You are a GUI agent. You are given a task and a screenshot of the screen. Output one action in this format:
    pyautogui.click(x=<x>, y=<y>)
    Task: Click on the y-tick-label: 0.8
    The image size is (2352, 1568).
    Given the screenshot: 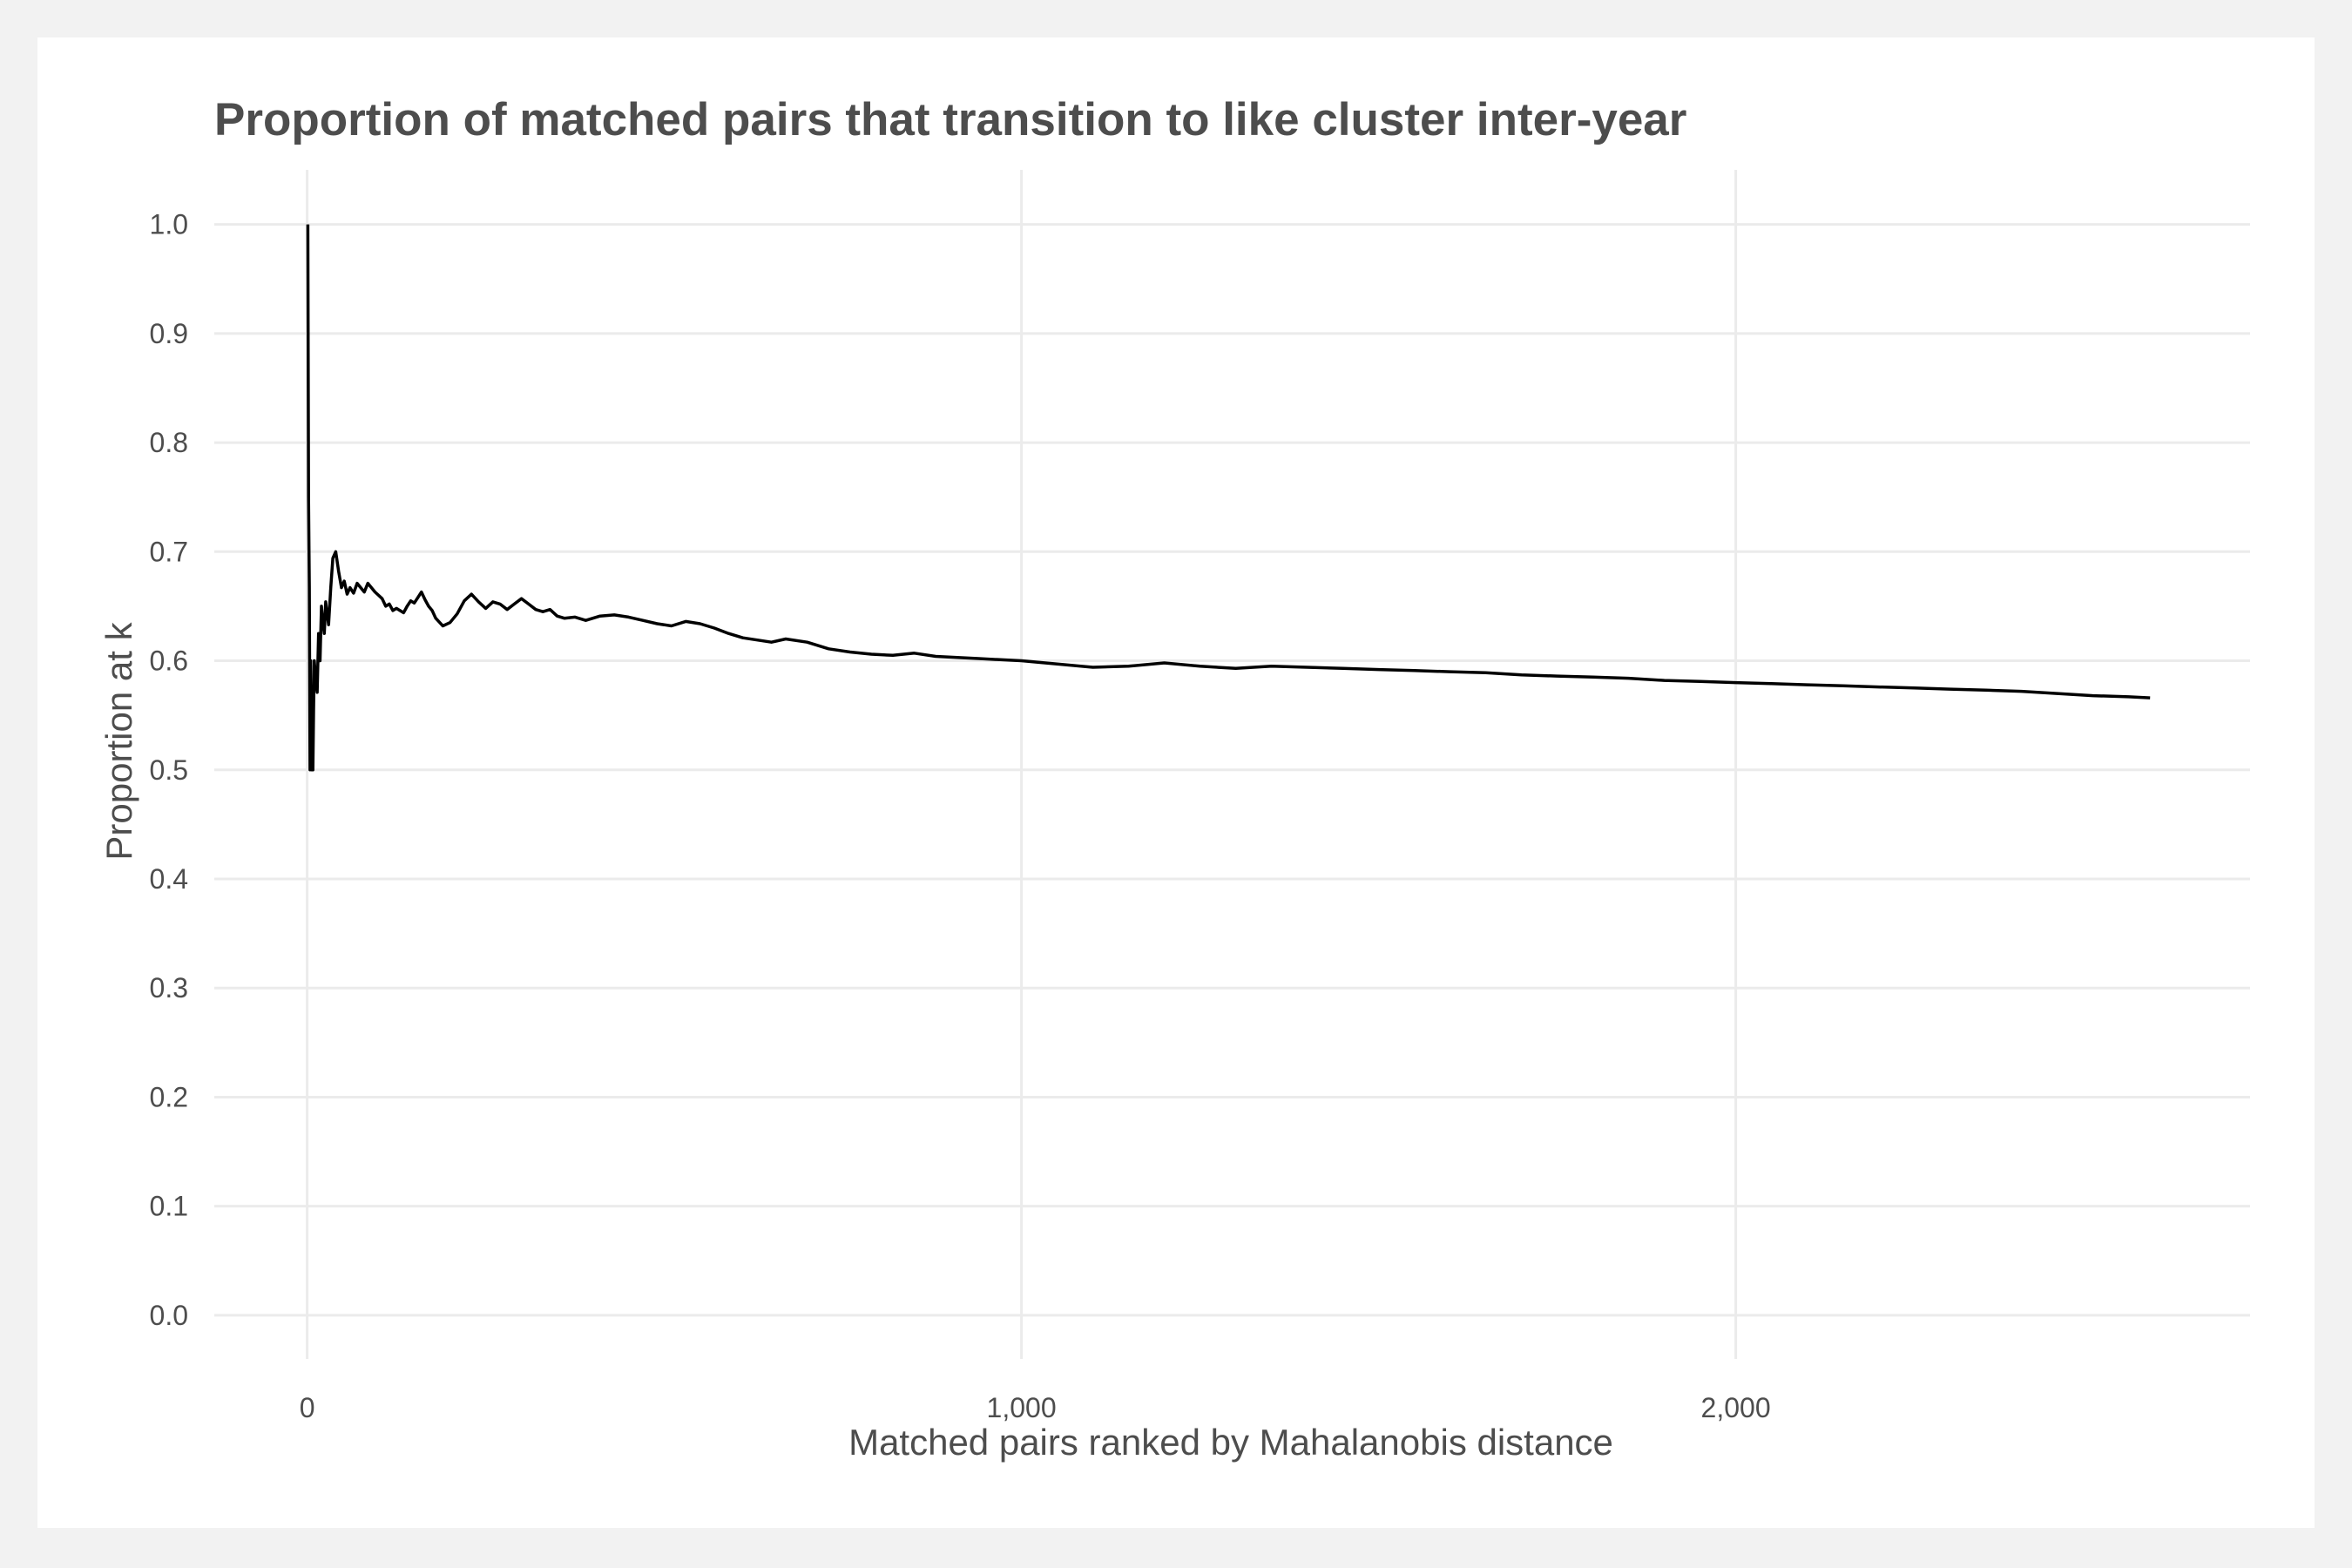 What is the action you would take?
    pyautogui.click(x=169, y=442)
    